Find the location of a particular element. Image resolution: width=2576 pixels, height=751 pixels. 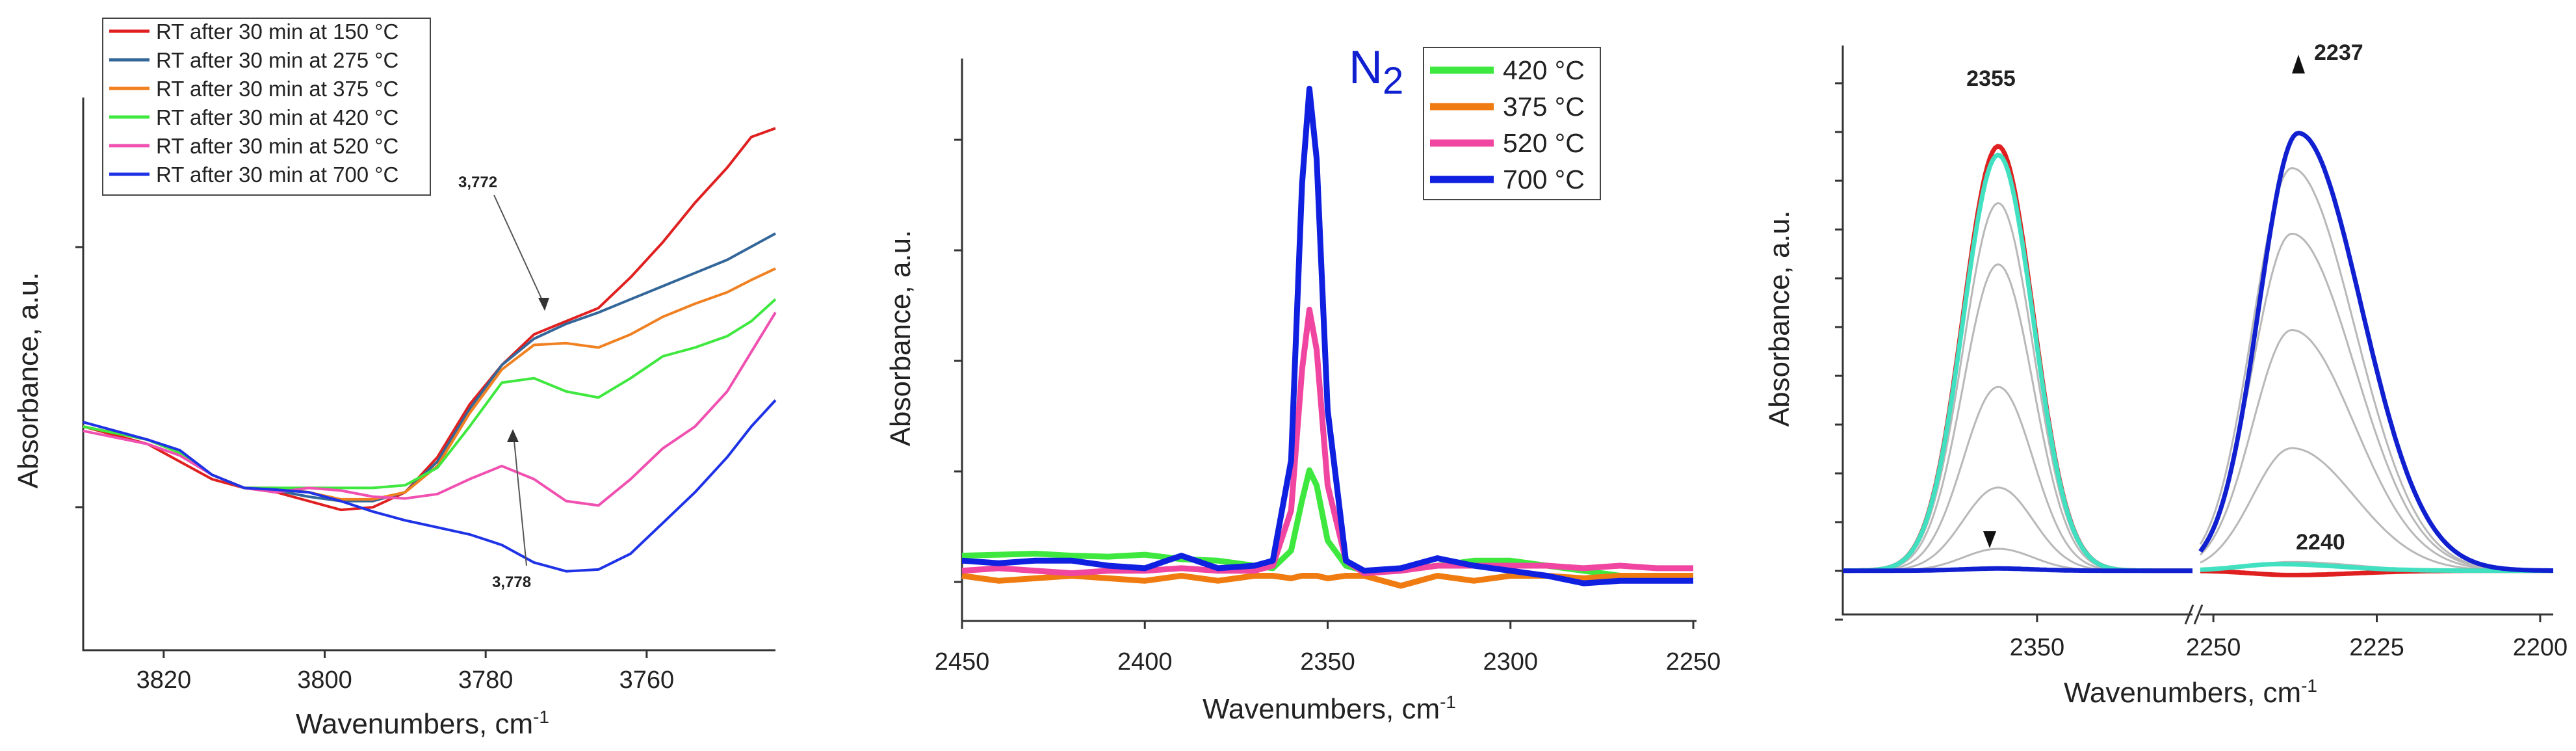

p1-x-tick-label: 3780 is located at coordinates (486, 680).